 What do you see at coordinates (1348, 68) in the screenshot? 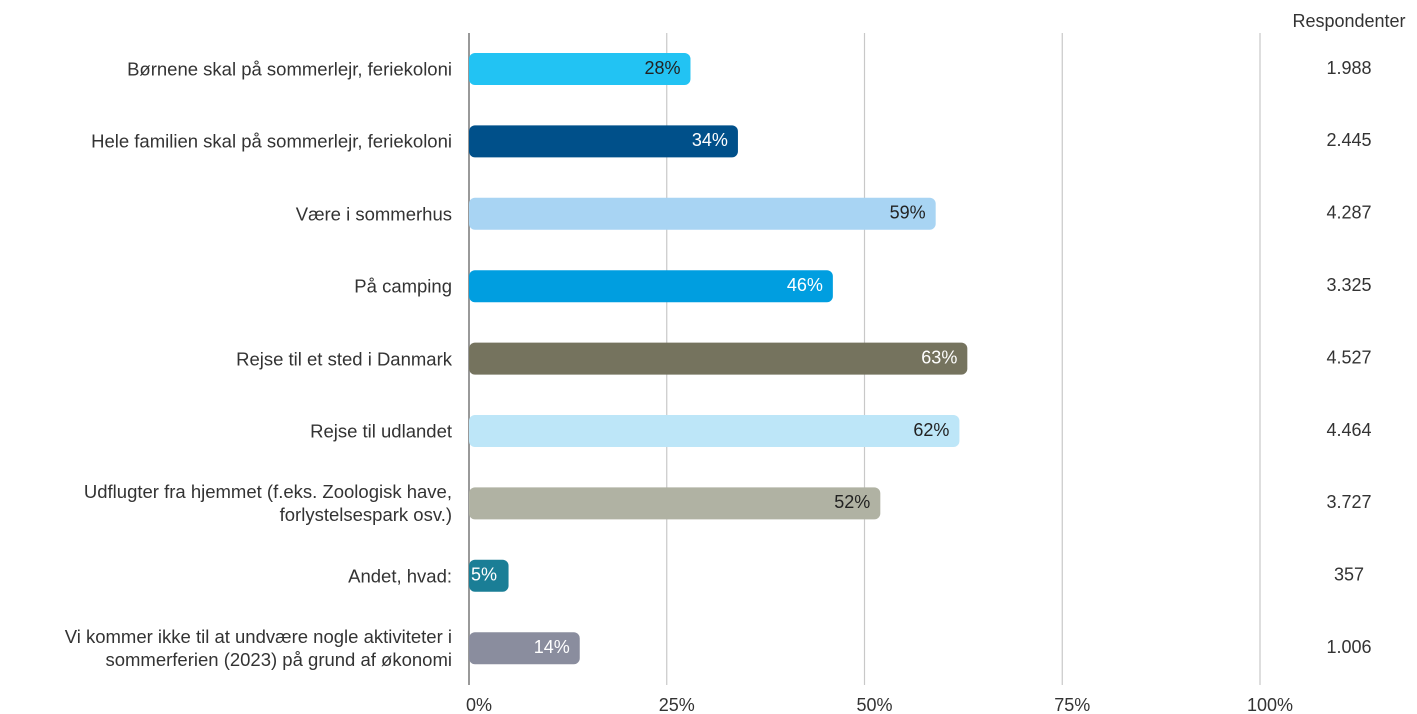
I see `respondents-value: 1.988` at bounding box center [1348, 68].